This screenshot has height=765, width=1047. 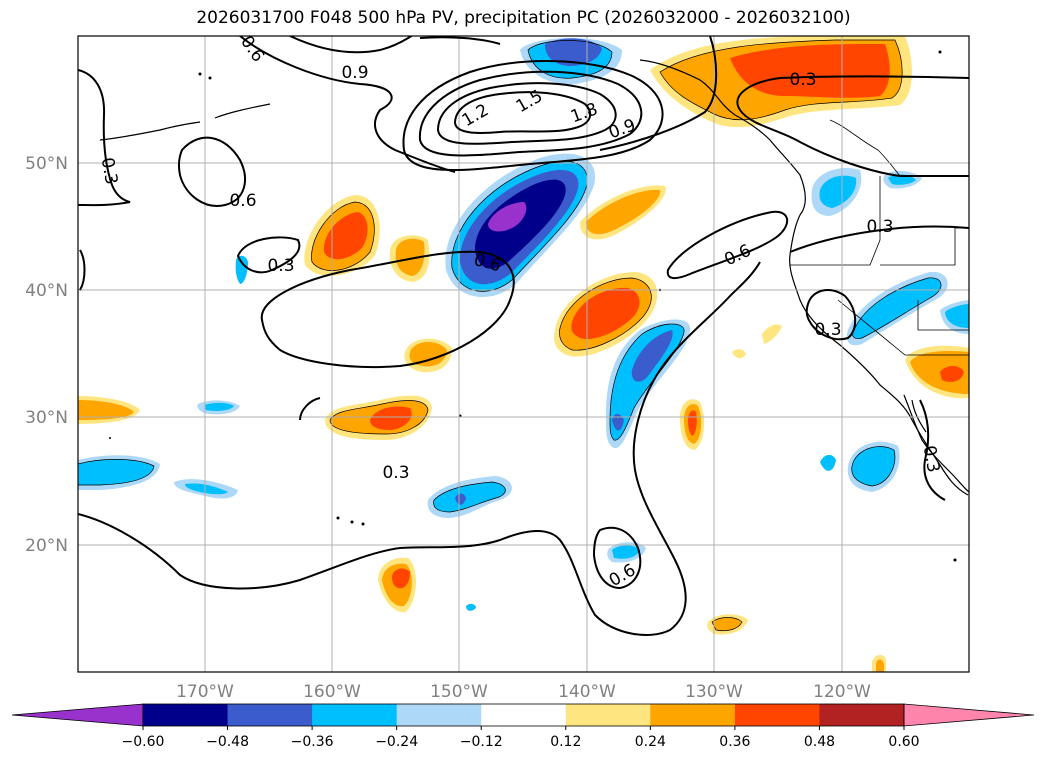 What do you see at coordinates (565, 742) in the screenshot?
I see `colorbar-tick-label: 0.12` at bounding box center [565, 742].